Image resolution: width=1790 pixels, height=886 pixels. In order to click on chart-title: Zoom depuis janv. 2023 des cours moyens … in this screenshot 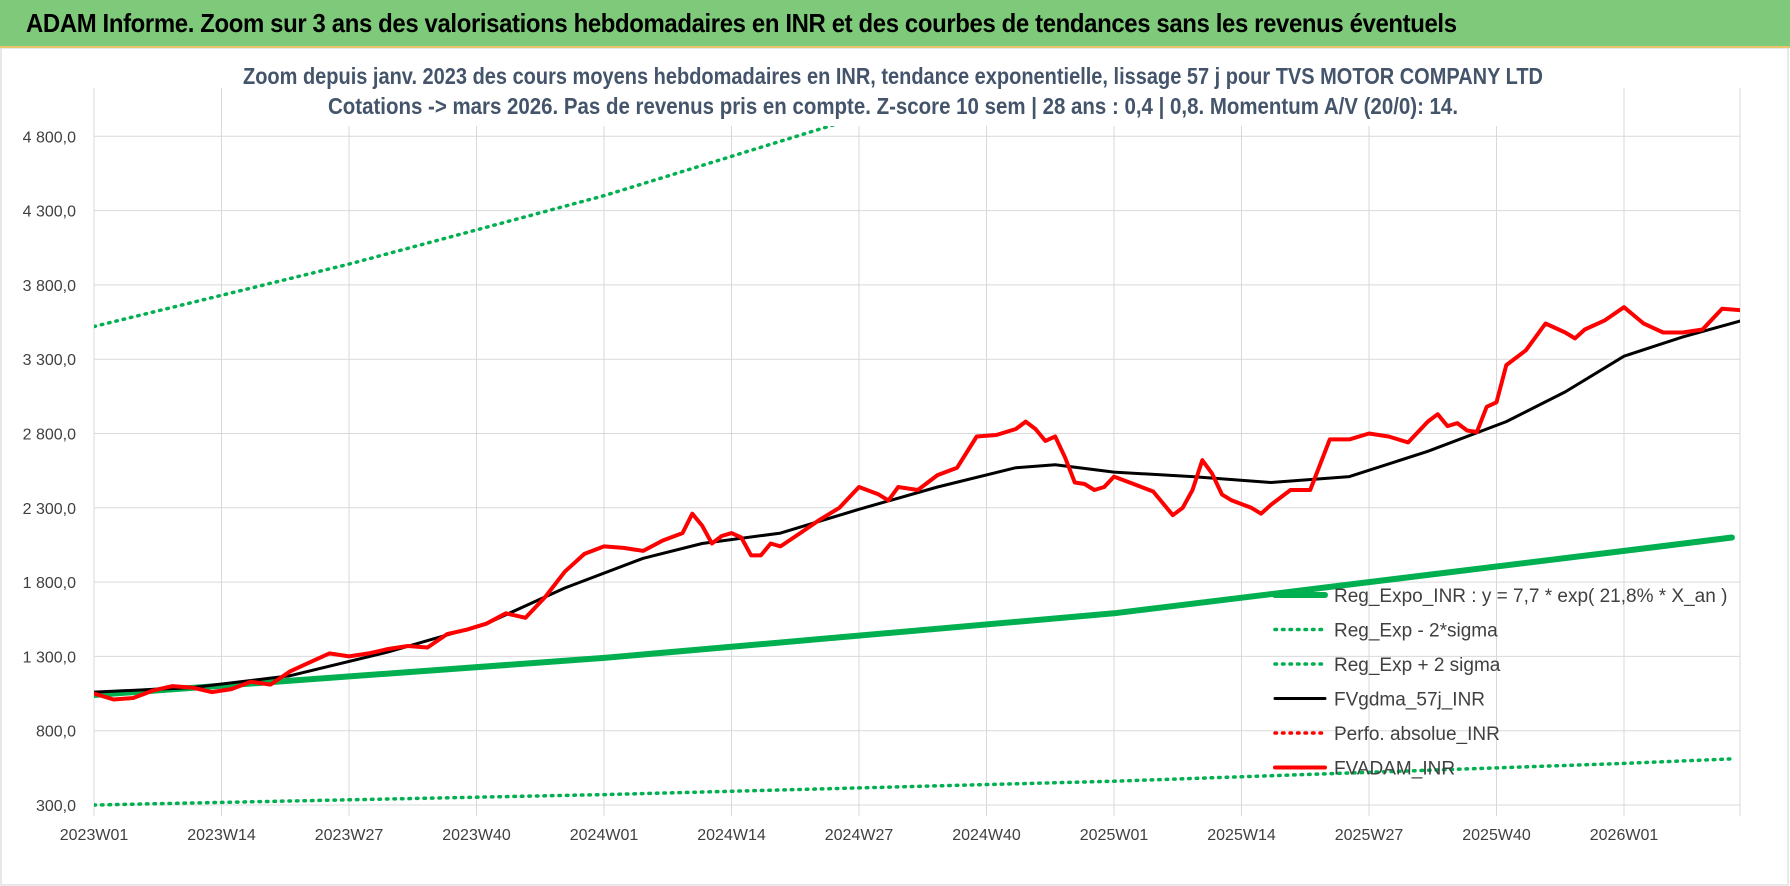, I will do `click(893, 76)`.